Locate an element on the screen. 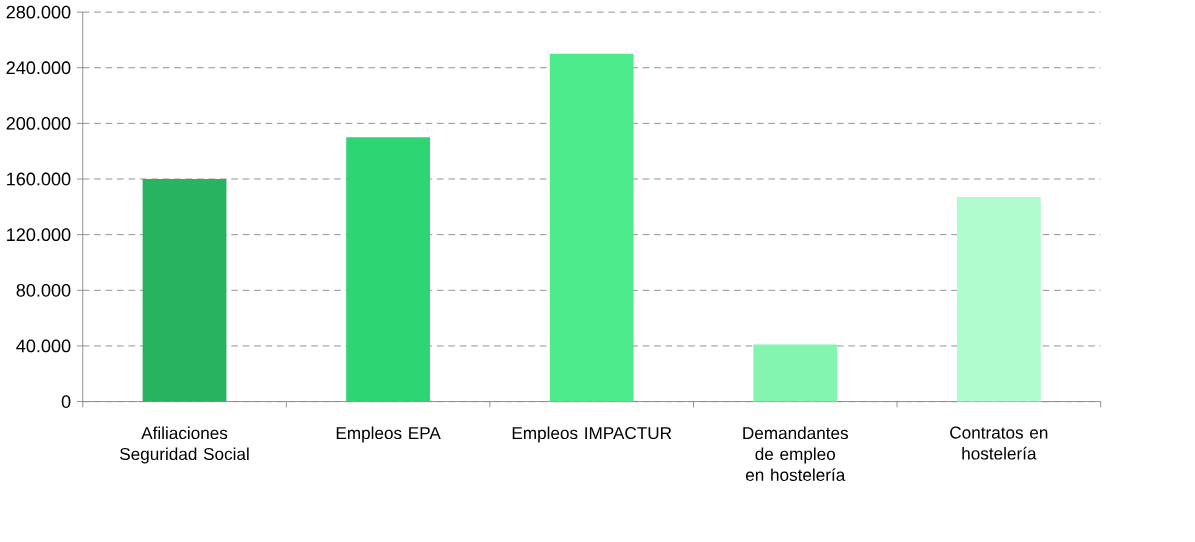 The height and width of the screenshot is (542, 1195). y-tick-label: 200.000 is located at coordinates (38, 123).